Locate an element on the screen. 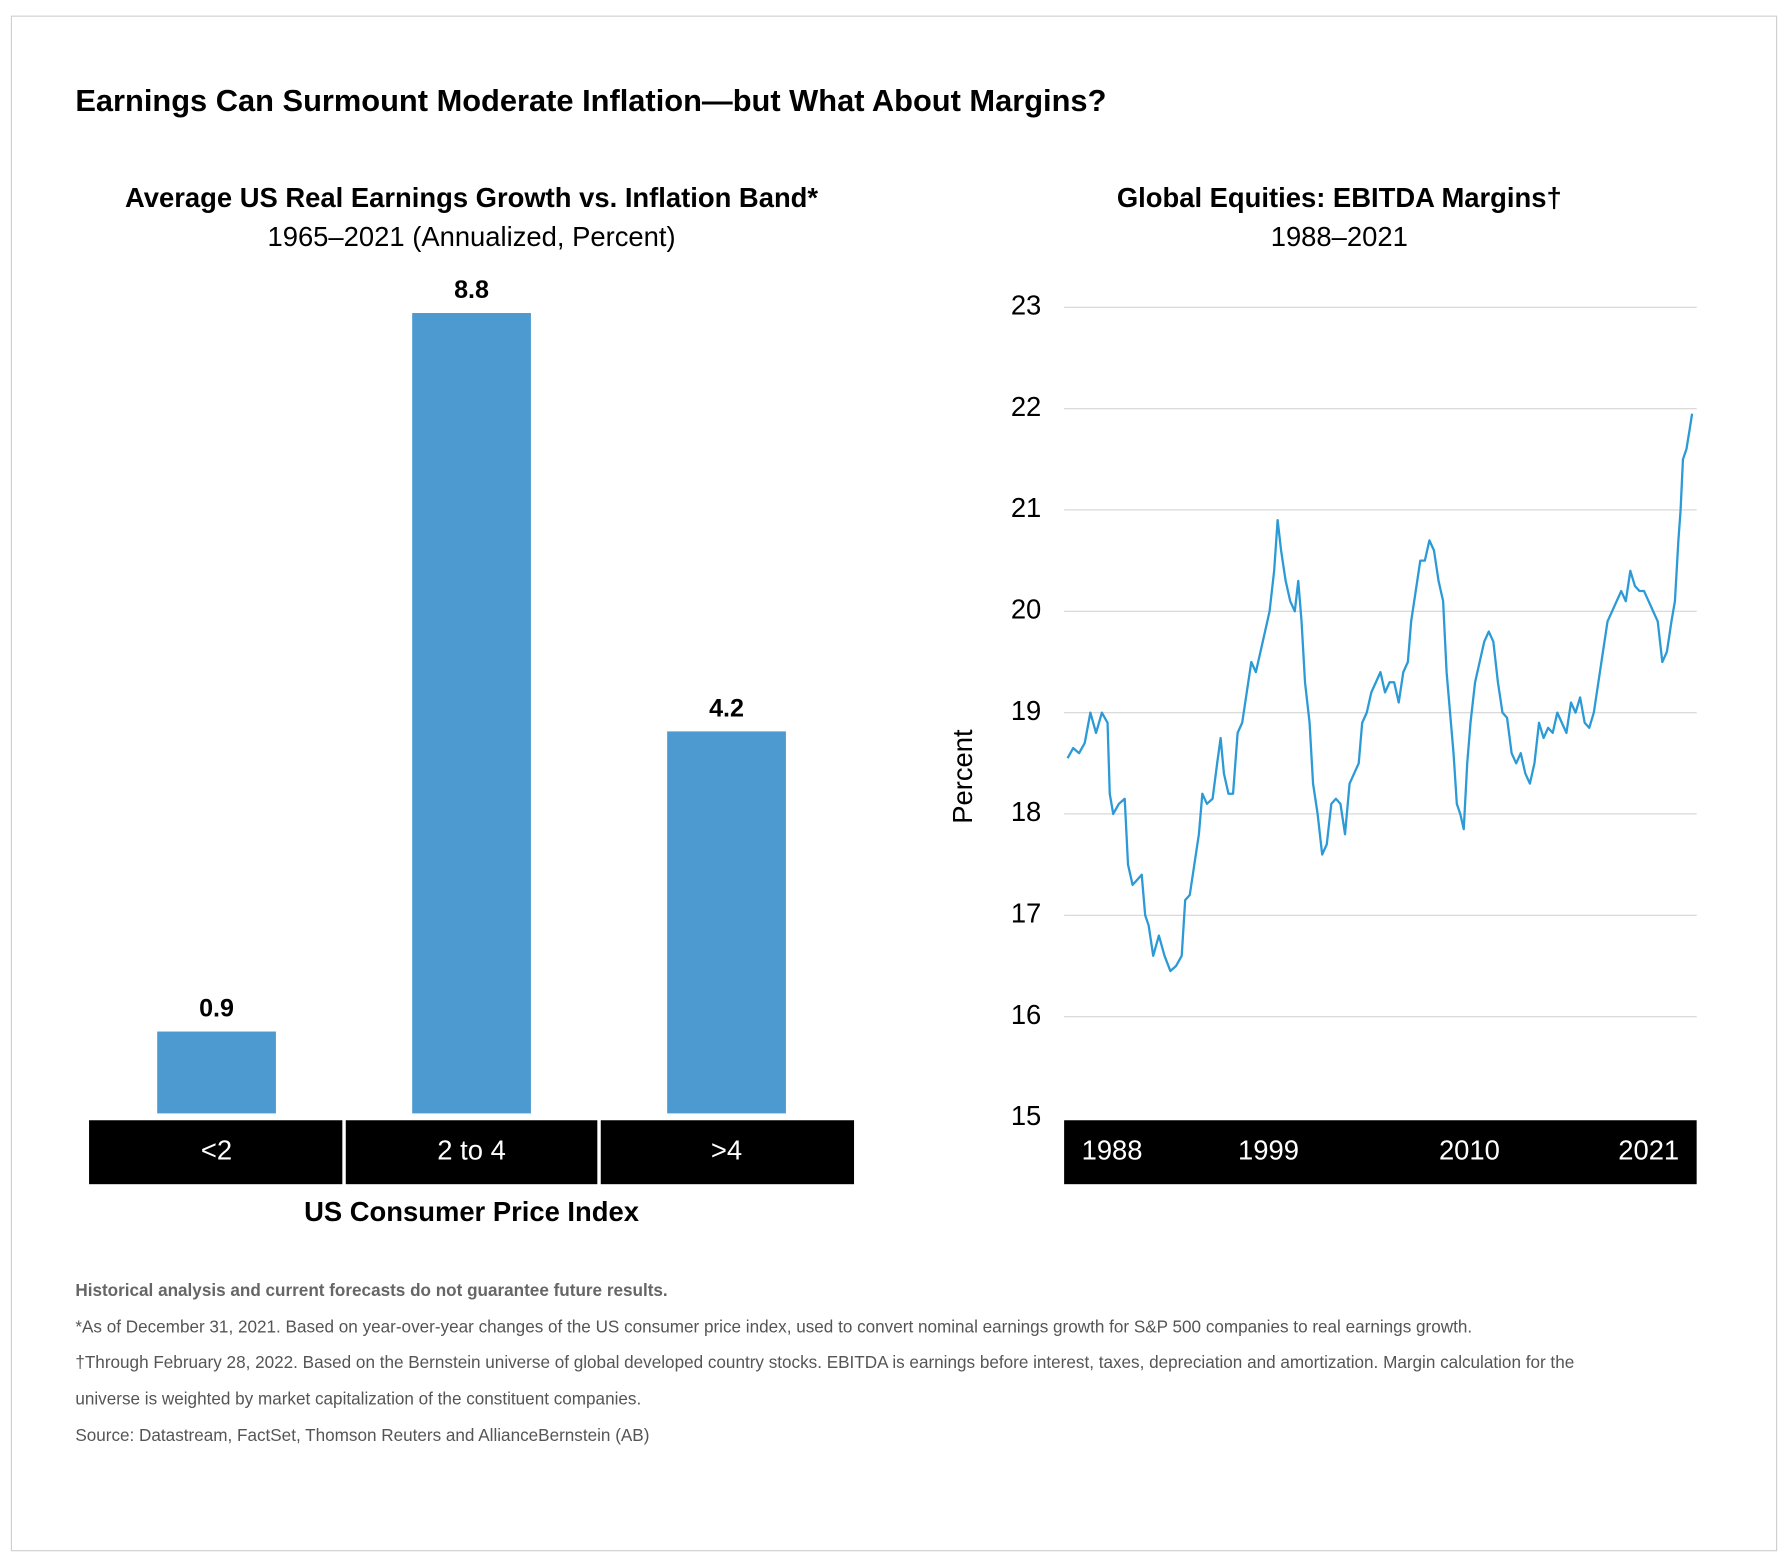  y-tick-label: 16 is located at coordinates (1026, 1014).